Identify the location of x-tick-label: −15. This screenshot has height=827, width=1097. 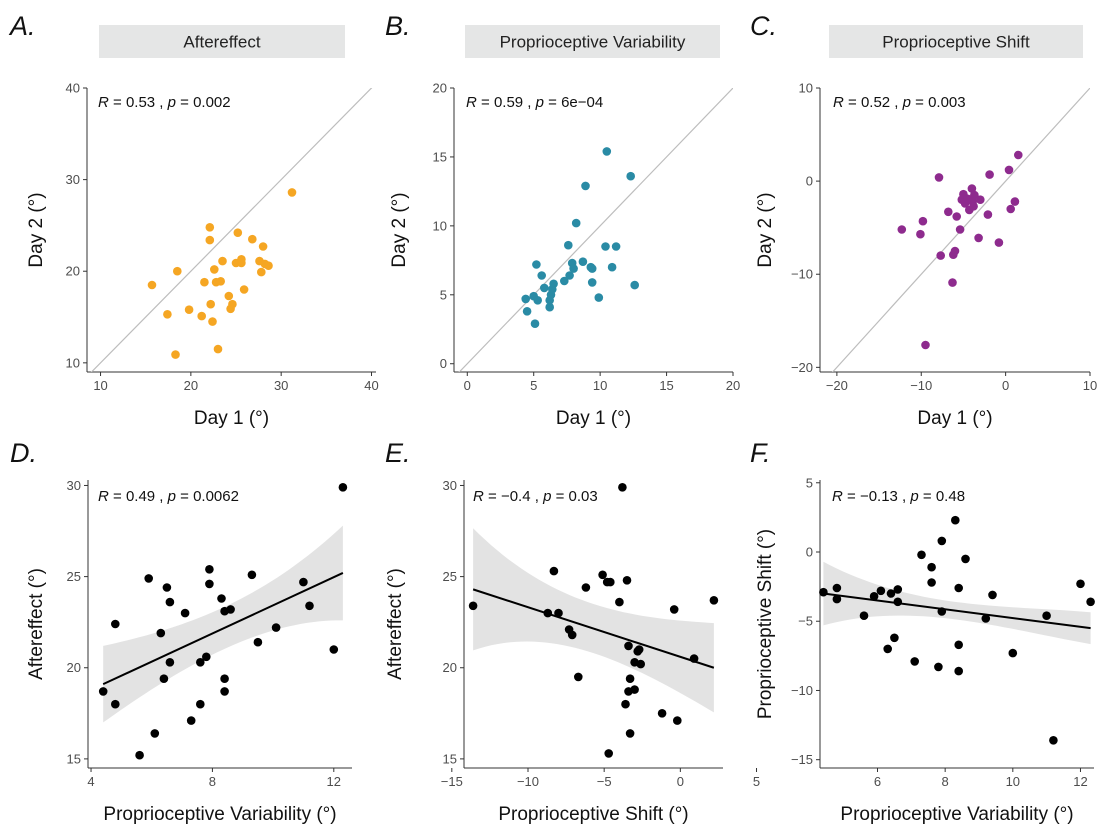
(452, 781).